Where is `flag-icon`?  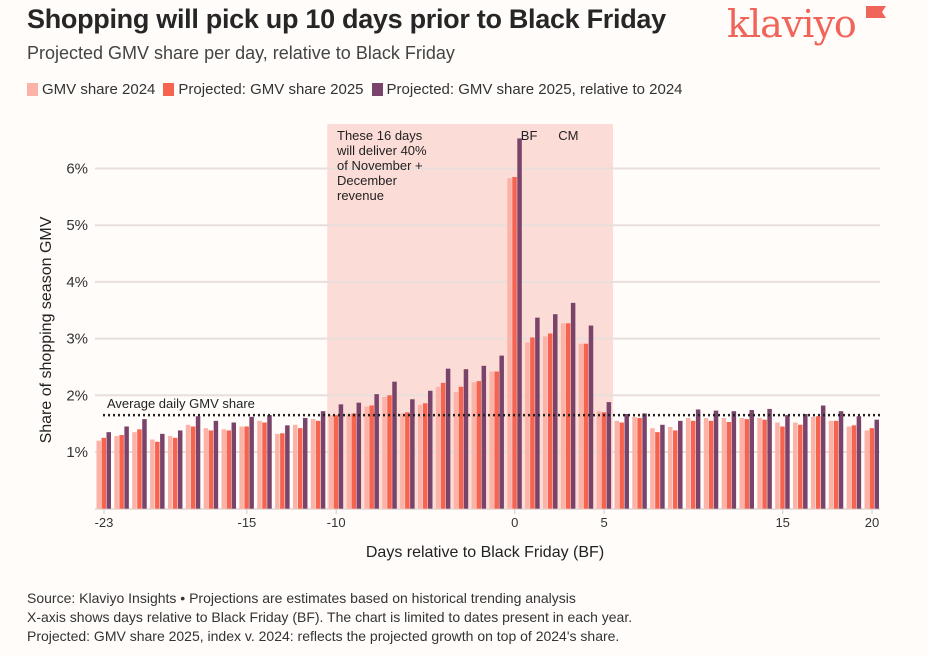 flag-icon is located at coordinates (876, 12).